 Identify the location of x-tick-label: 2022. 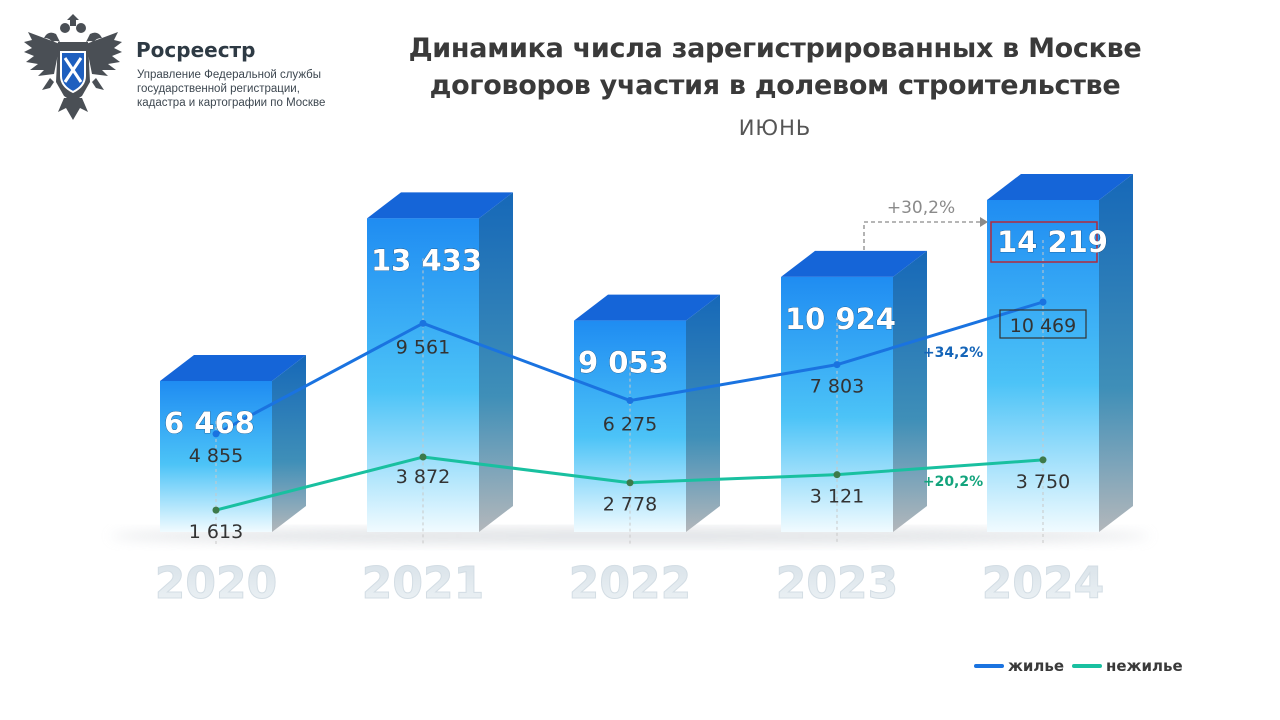
(630, 583).